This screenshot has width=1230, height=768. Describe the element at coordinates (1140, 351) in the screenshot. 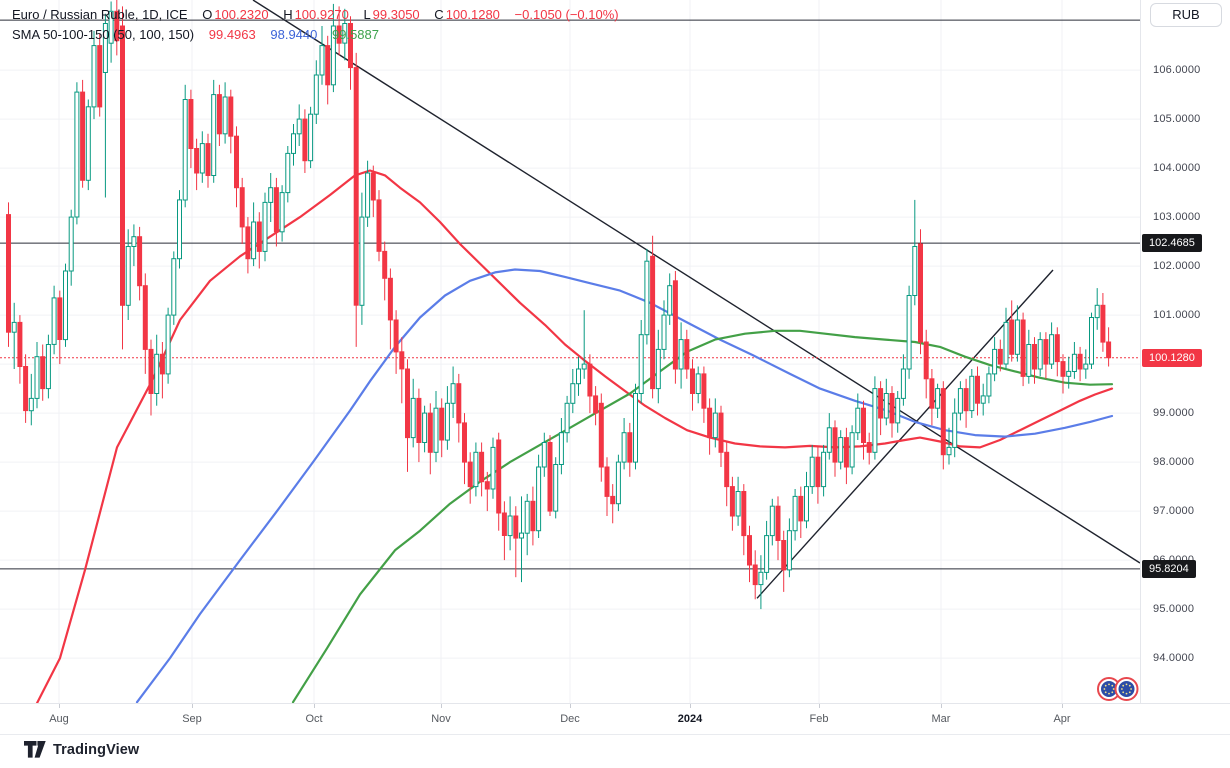

I see `axis-separator` at that location.